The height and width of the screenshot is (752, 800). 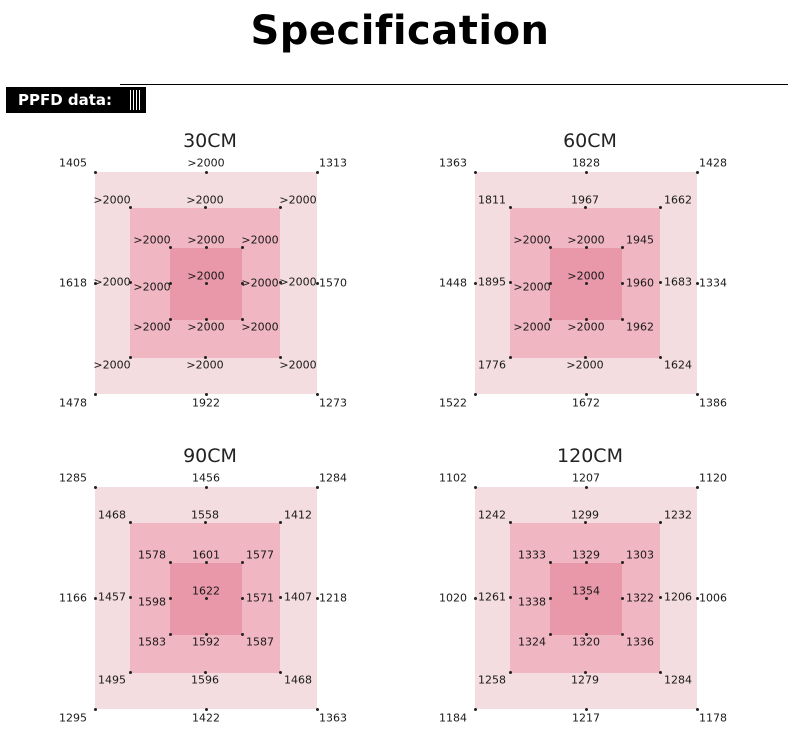 I want to click on page-title: Specification, so click(x=400, y=31).